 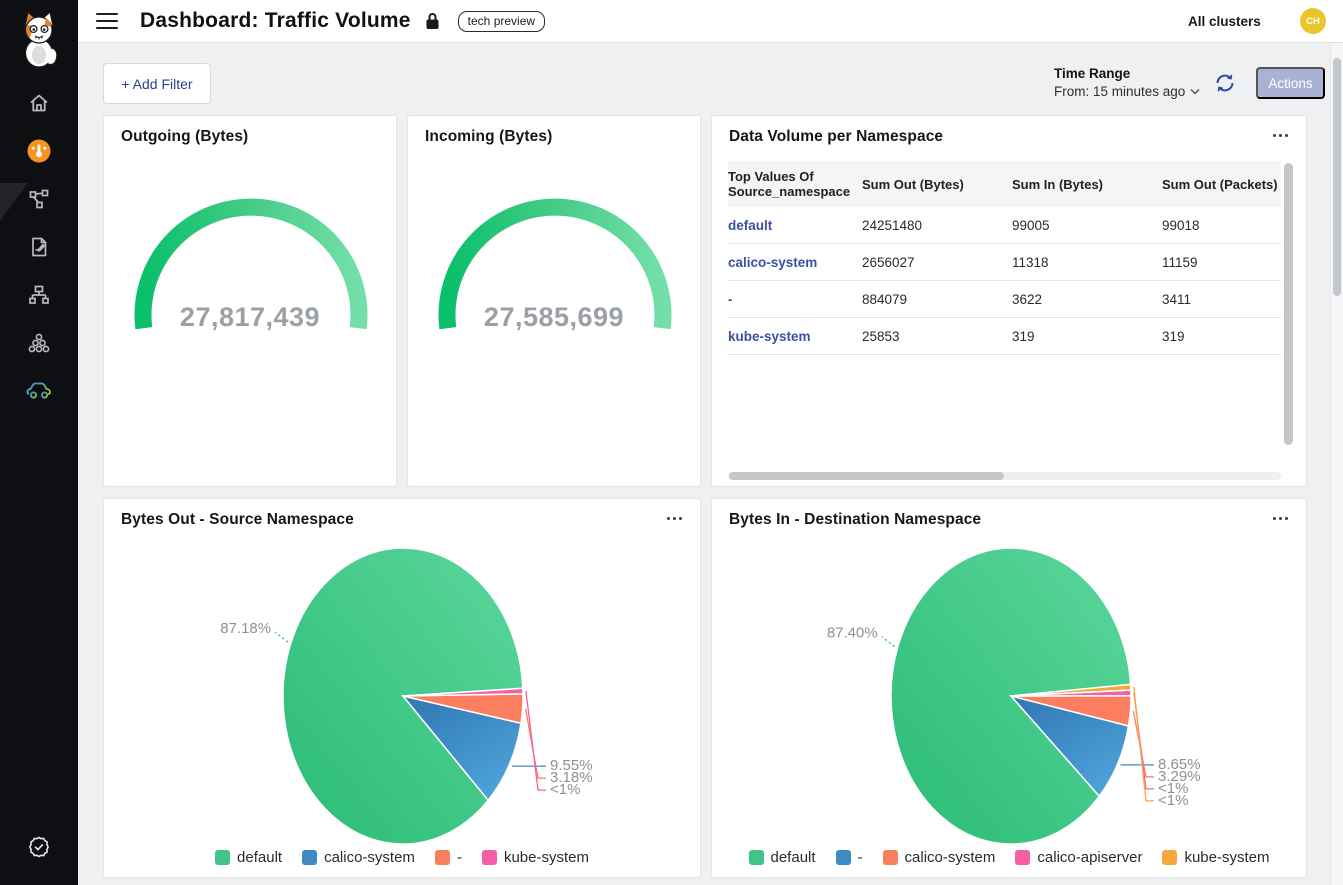 I want to click on legend-item-calico-apiserver: calico-apiserver, so click(x=1078, y=857).